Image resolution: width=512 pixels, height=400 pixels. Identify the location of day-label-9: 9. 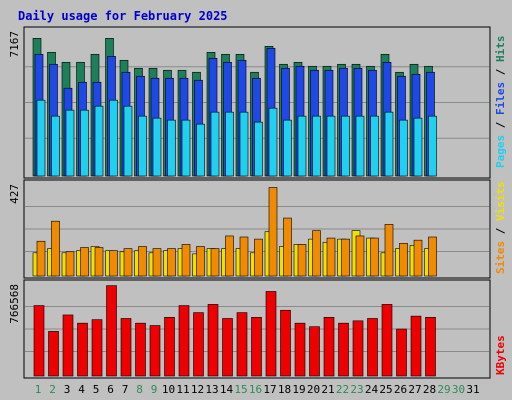
(154, 389).